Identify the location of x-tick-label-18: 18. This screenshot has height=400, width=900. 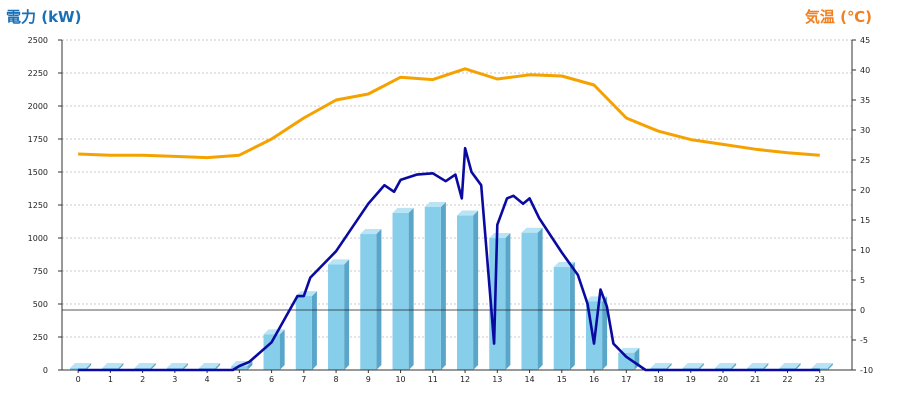
(658, 379).